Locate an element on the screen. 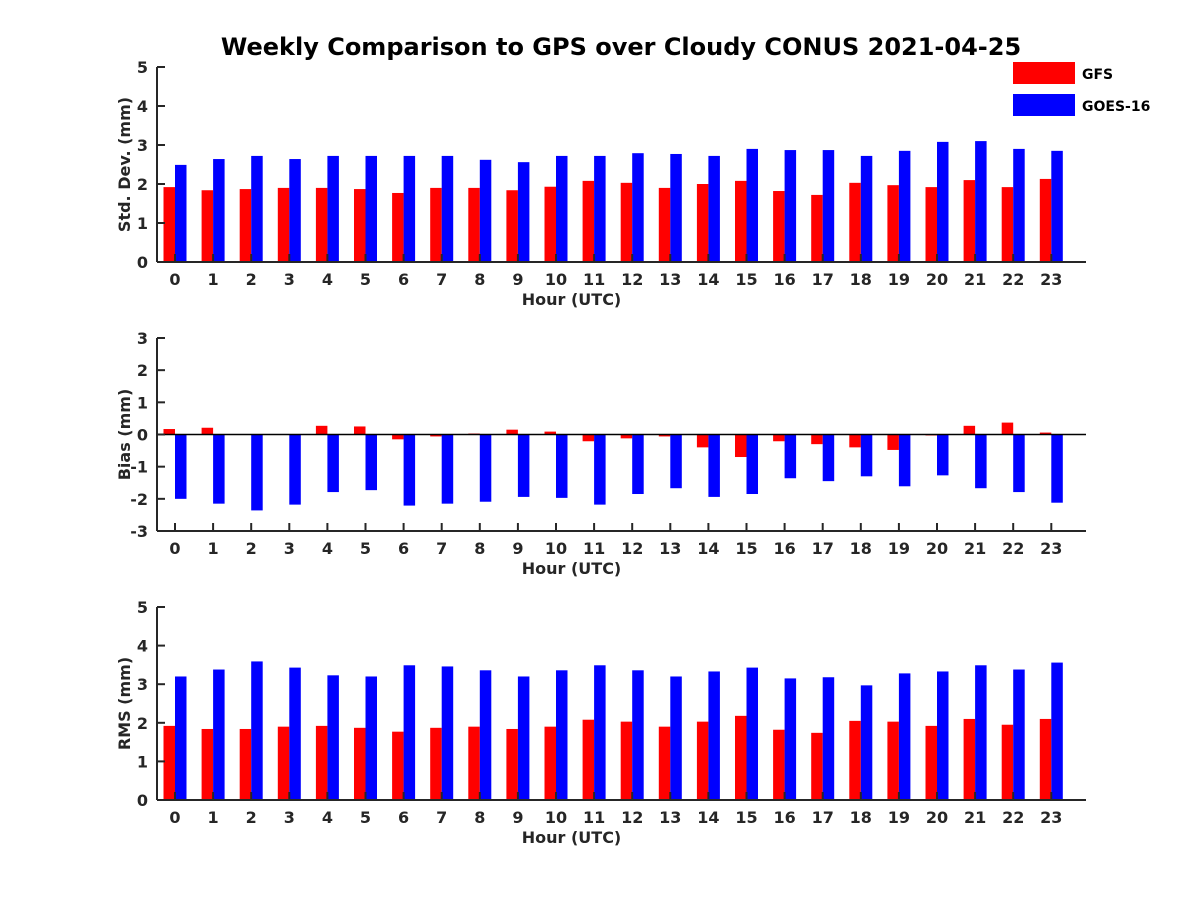 The image size is (1200, 904). legend-swatch-gfs is located at coordinates (1044, 73).